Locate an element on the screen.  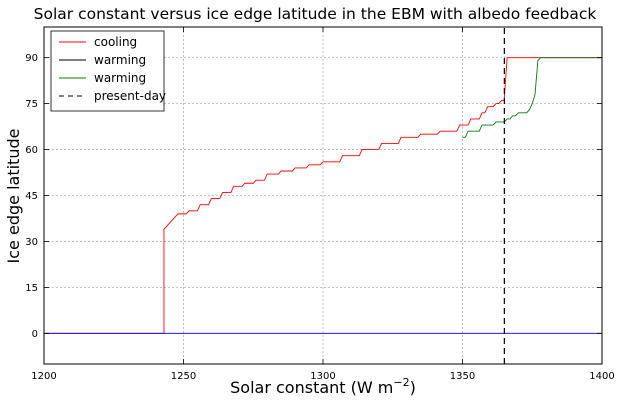
y-tick-label-15: 15 is located at coordinates (31, 288).